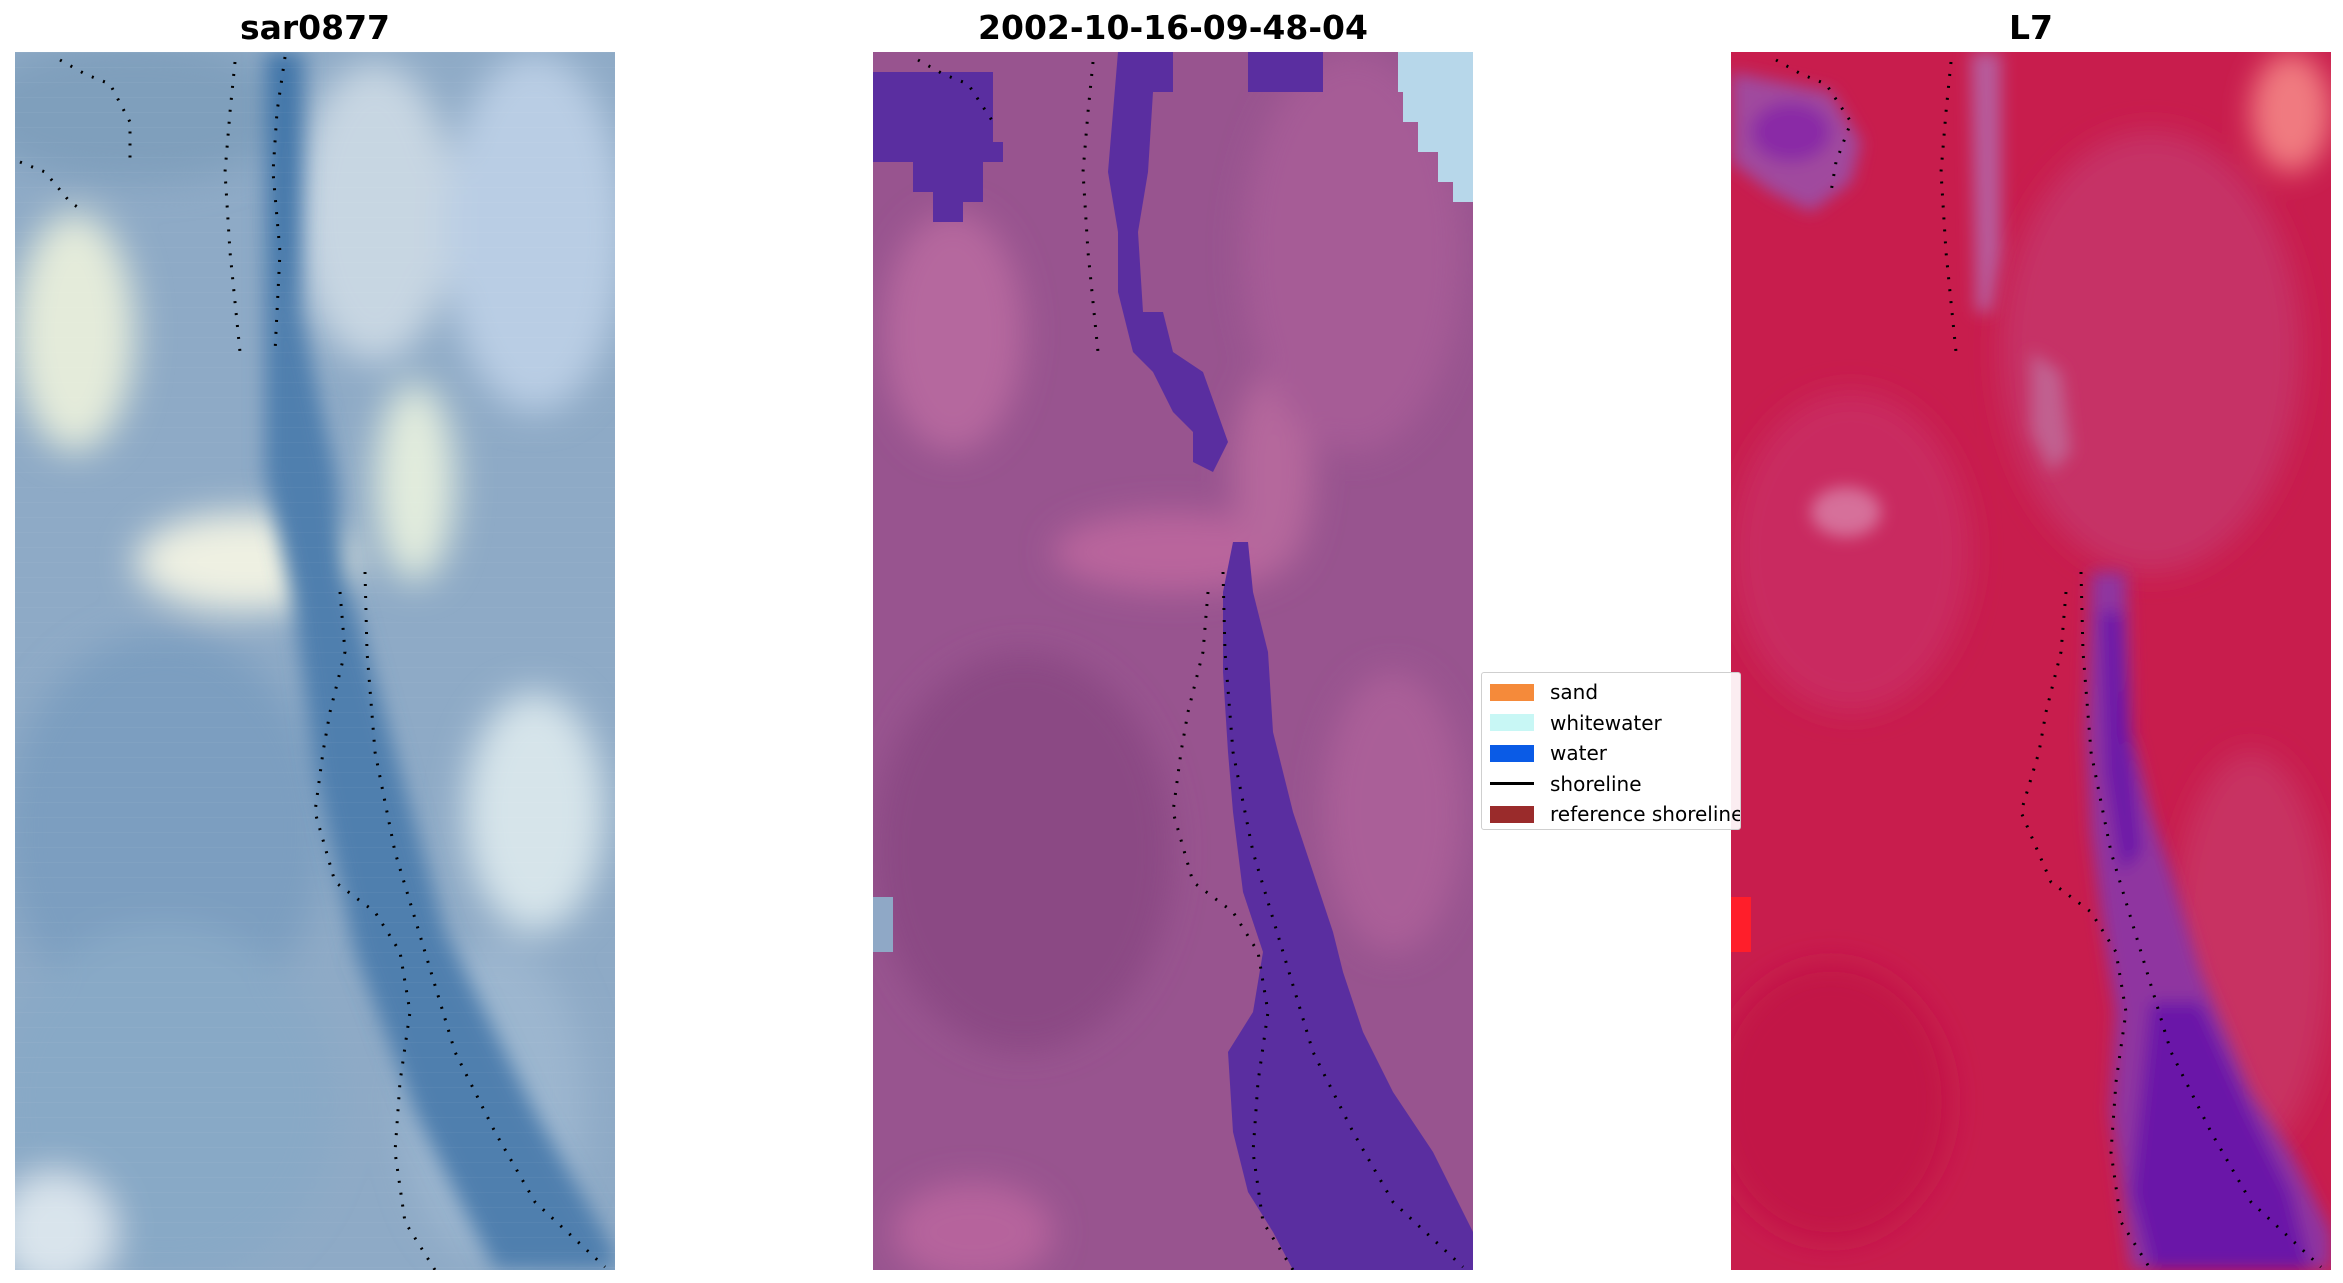 The width and height of the screenshot is (2343, 1283). Describe the element at coordinates (1574, 692) in the screenshot. I see `legend-label: sand` at that location.